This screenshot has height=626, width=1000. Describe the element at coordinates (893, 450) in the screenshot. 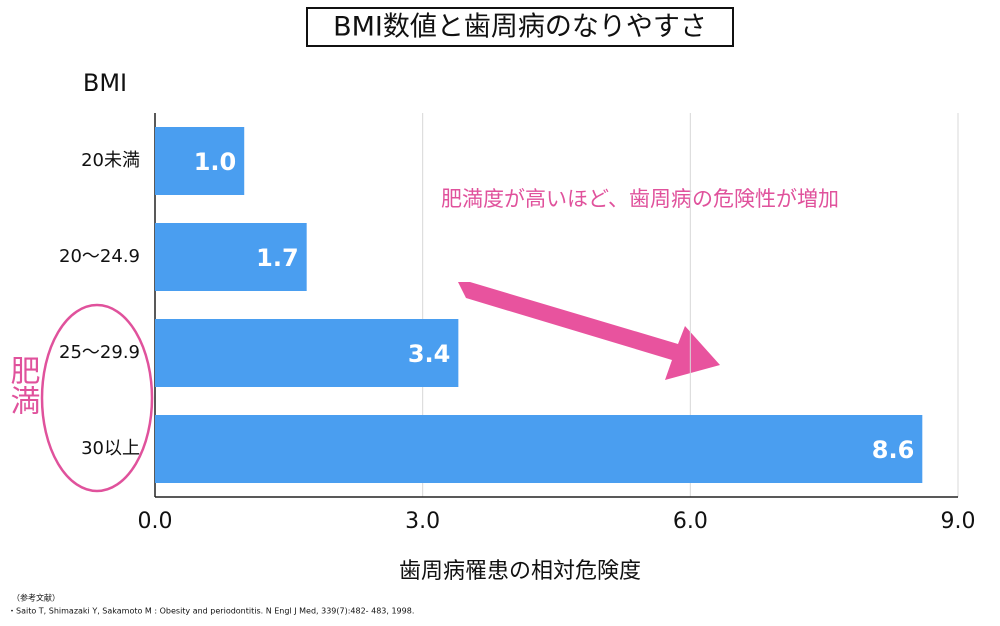

I see `value-label: 8.6` at that location.